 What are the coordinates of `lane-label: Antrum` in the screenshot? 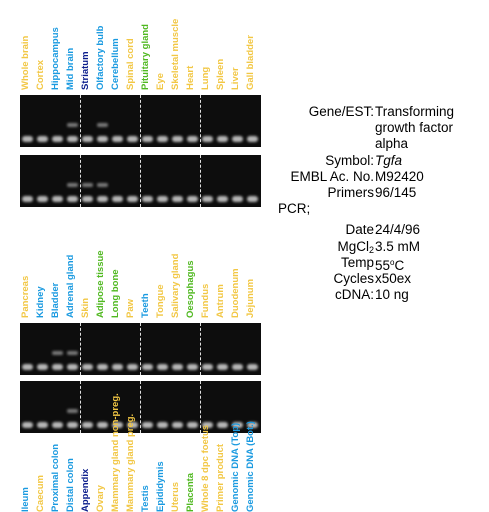 It's located at (222, 268).